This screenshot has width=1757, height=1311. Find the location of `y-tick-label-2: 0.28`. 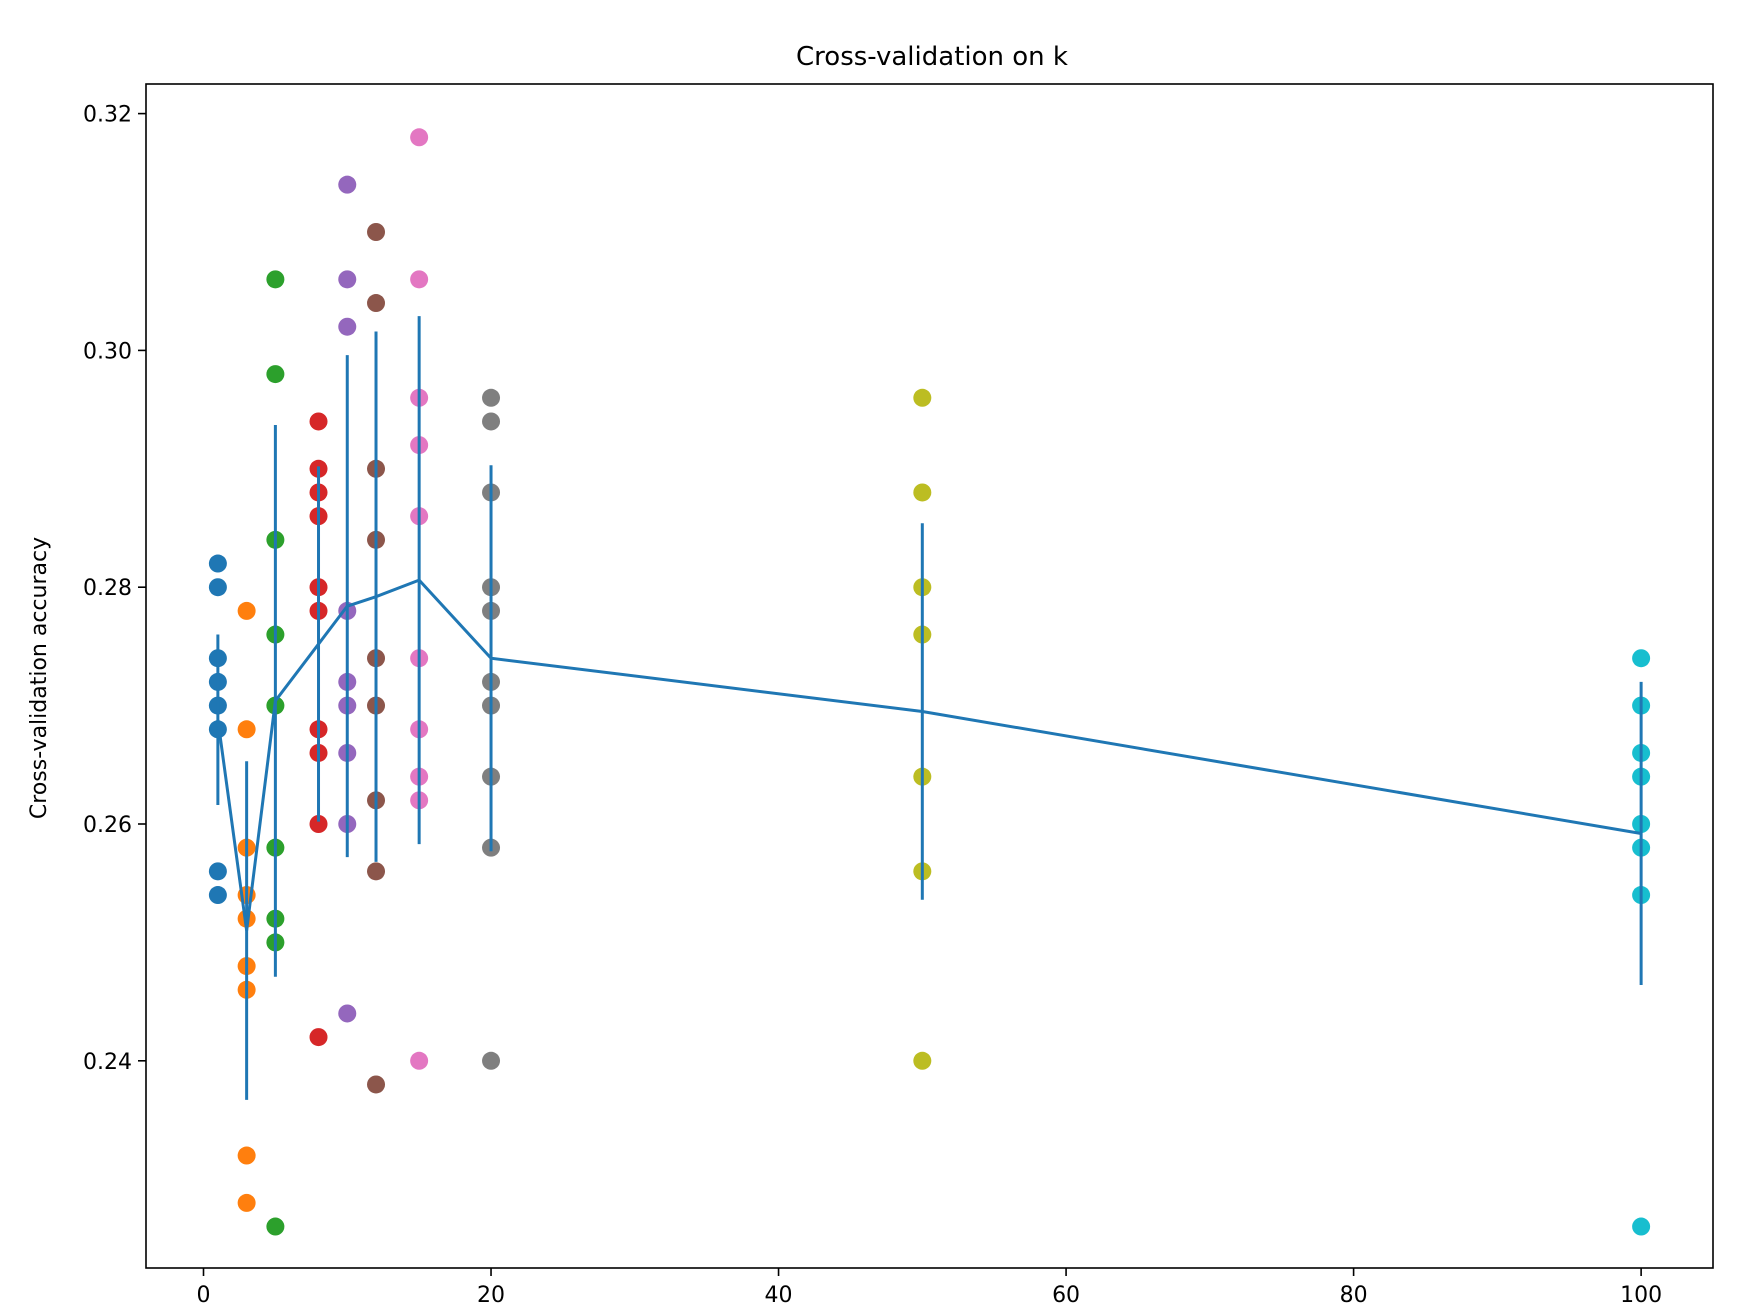

y-tick-label-2: 0.28 is located at coordinates (107, 588).